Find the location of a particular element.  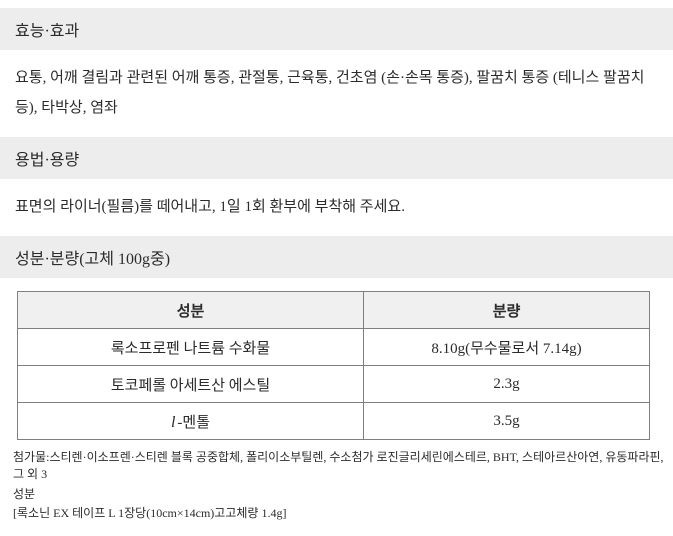

section-header-efficacy: 효능·효과 is located at coordinates (336, 29).